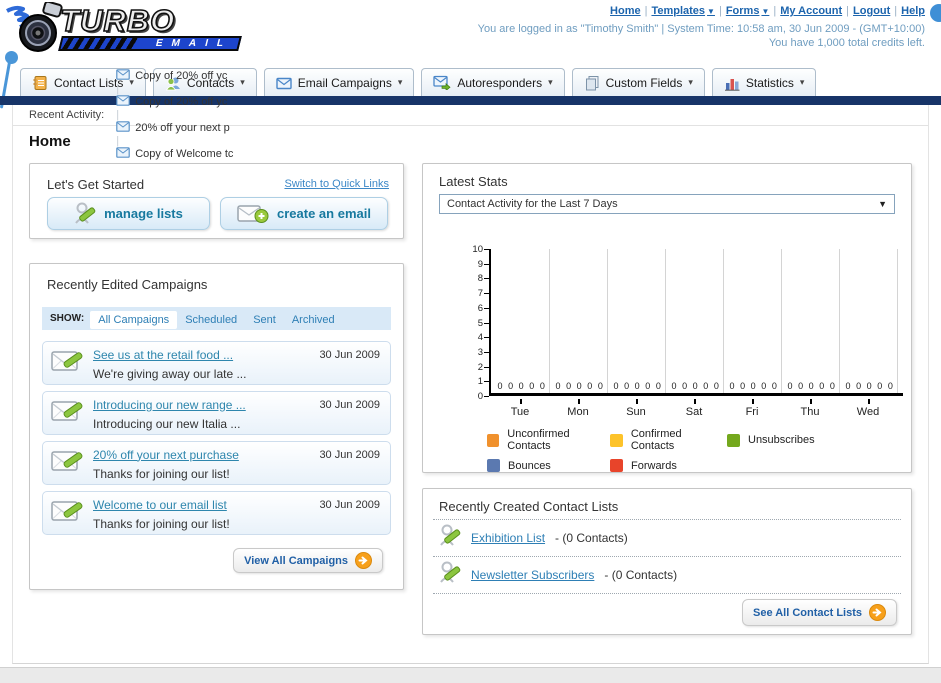 The image size is (941, 683). What do you see at coordinates (194, 44) in the screenshot?
I see `logo-subtitle: EMAIL` at bounding box center [194, 44].